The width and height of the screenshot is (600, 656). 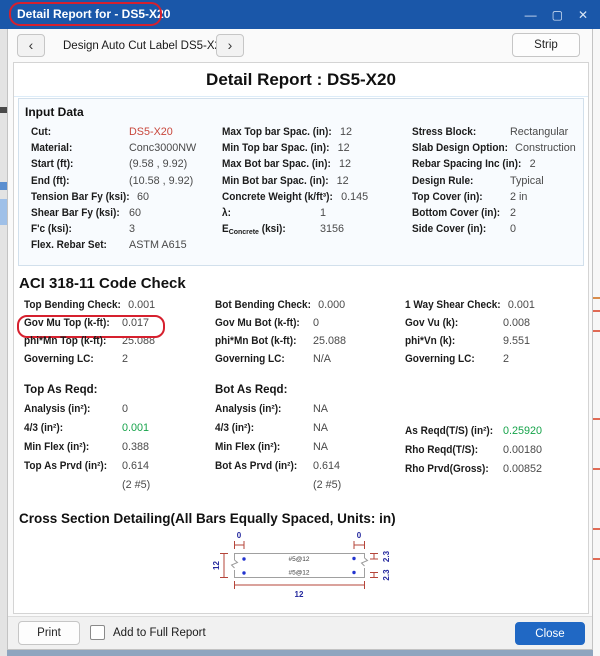 I want to click on field-label: Stress Block:, so click(x=444, y=132).